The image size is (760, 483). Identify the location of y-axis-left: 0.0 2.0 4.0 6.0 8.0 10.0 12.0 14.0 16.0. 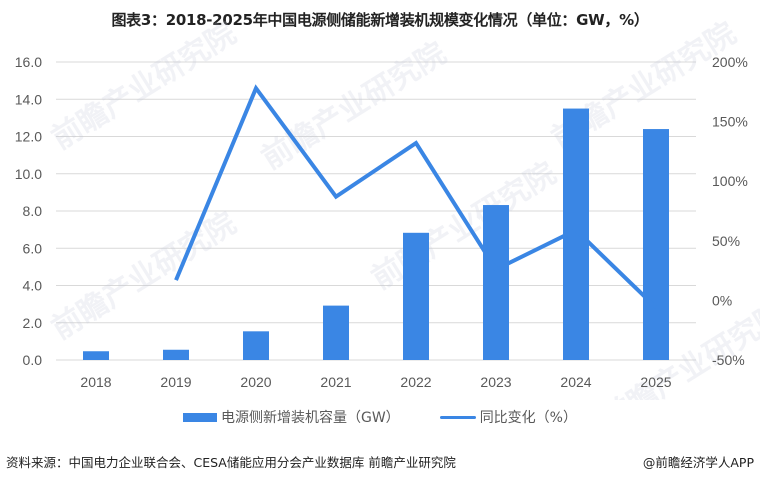
(28, 211).